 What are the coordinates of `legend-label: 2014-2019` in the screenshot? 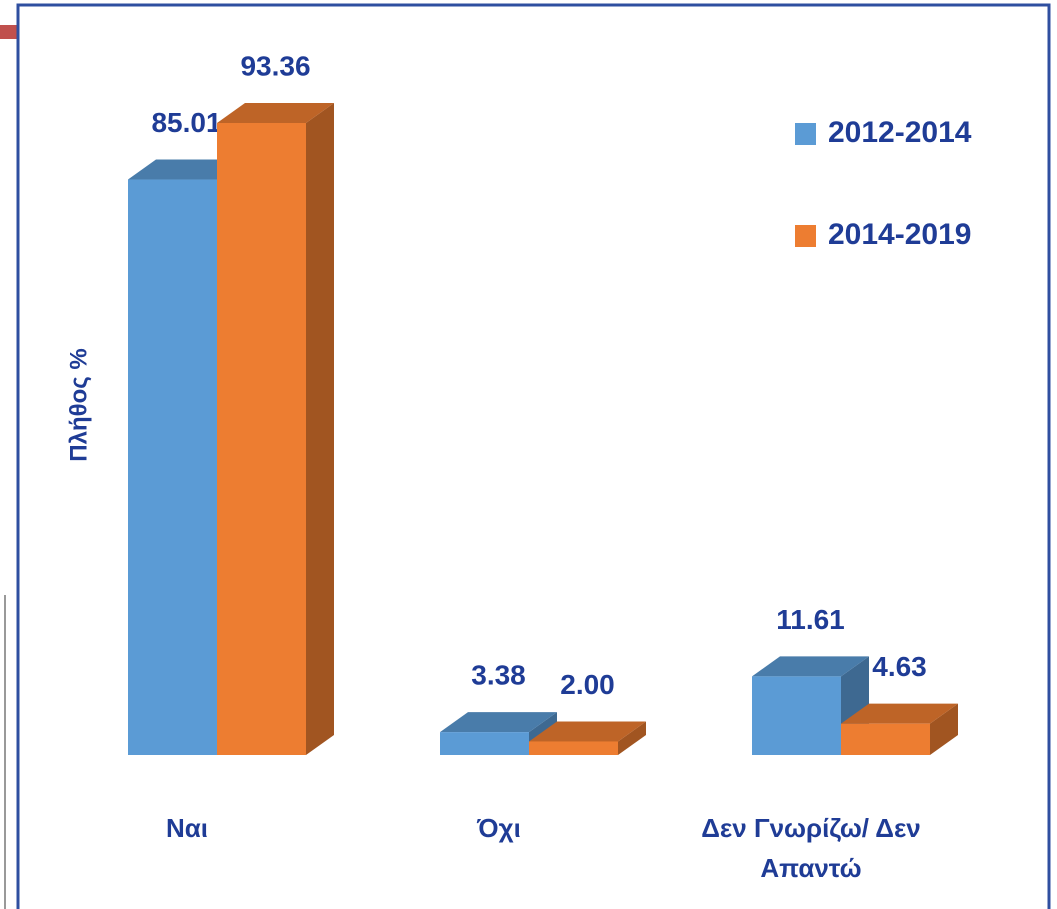 It's located at (899, 234).